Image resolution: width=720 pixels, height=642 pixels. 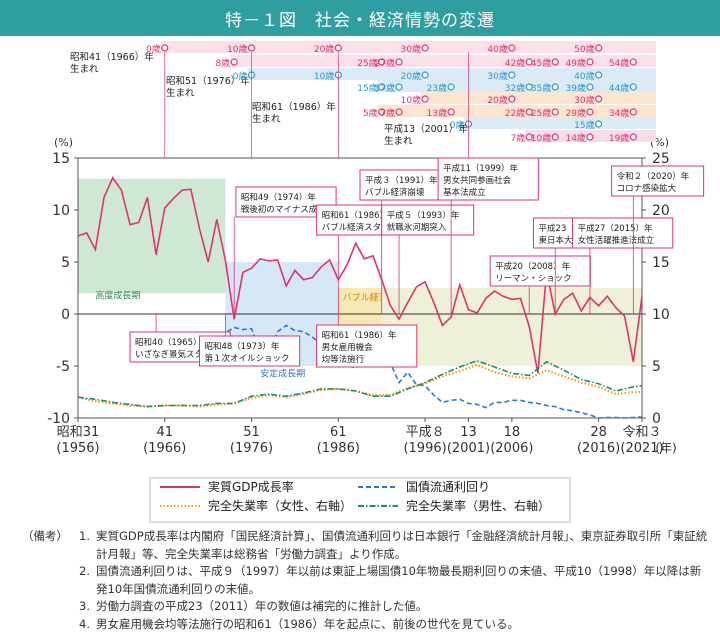 What do you see at coordinates (598, 448) in the screenshot?
I see `x-tick-ad: (2016)` at bounding box center [598, 448].